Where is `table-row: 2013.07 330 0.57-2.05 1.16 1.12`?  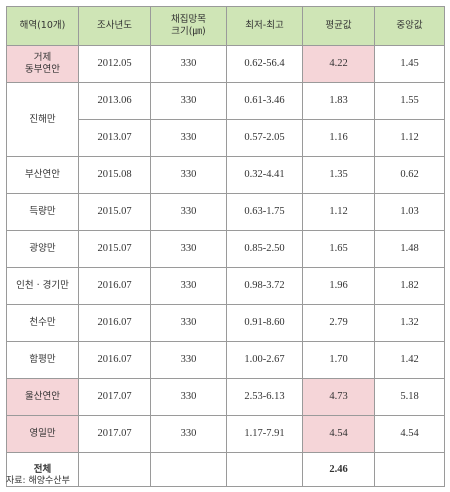
table-row: 2013.07 330 0.57-2.05 1.16 1.12 is located at coordinates (226, 138).